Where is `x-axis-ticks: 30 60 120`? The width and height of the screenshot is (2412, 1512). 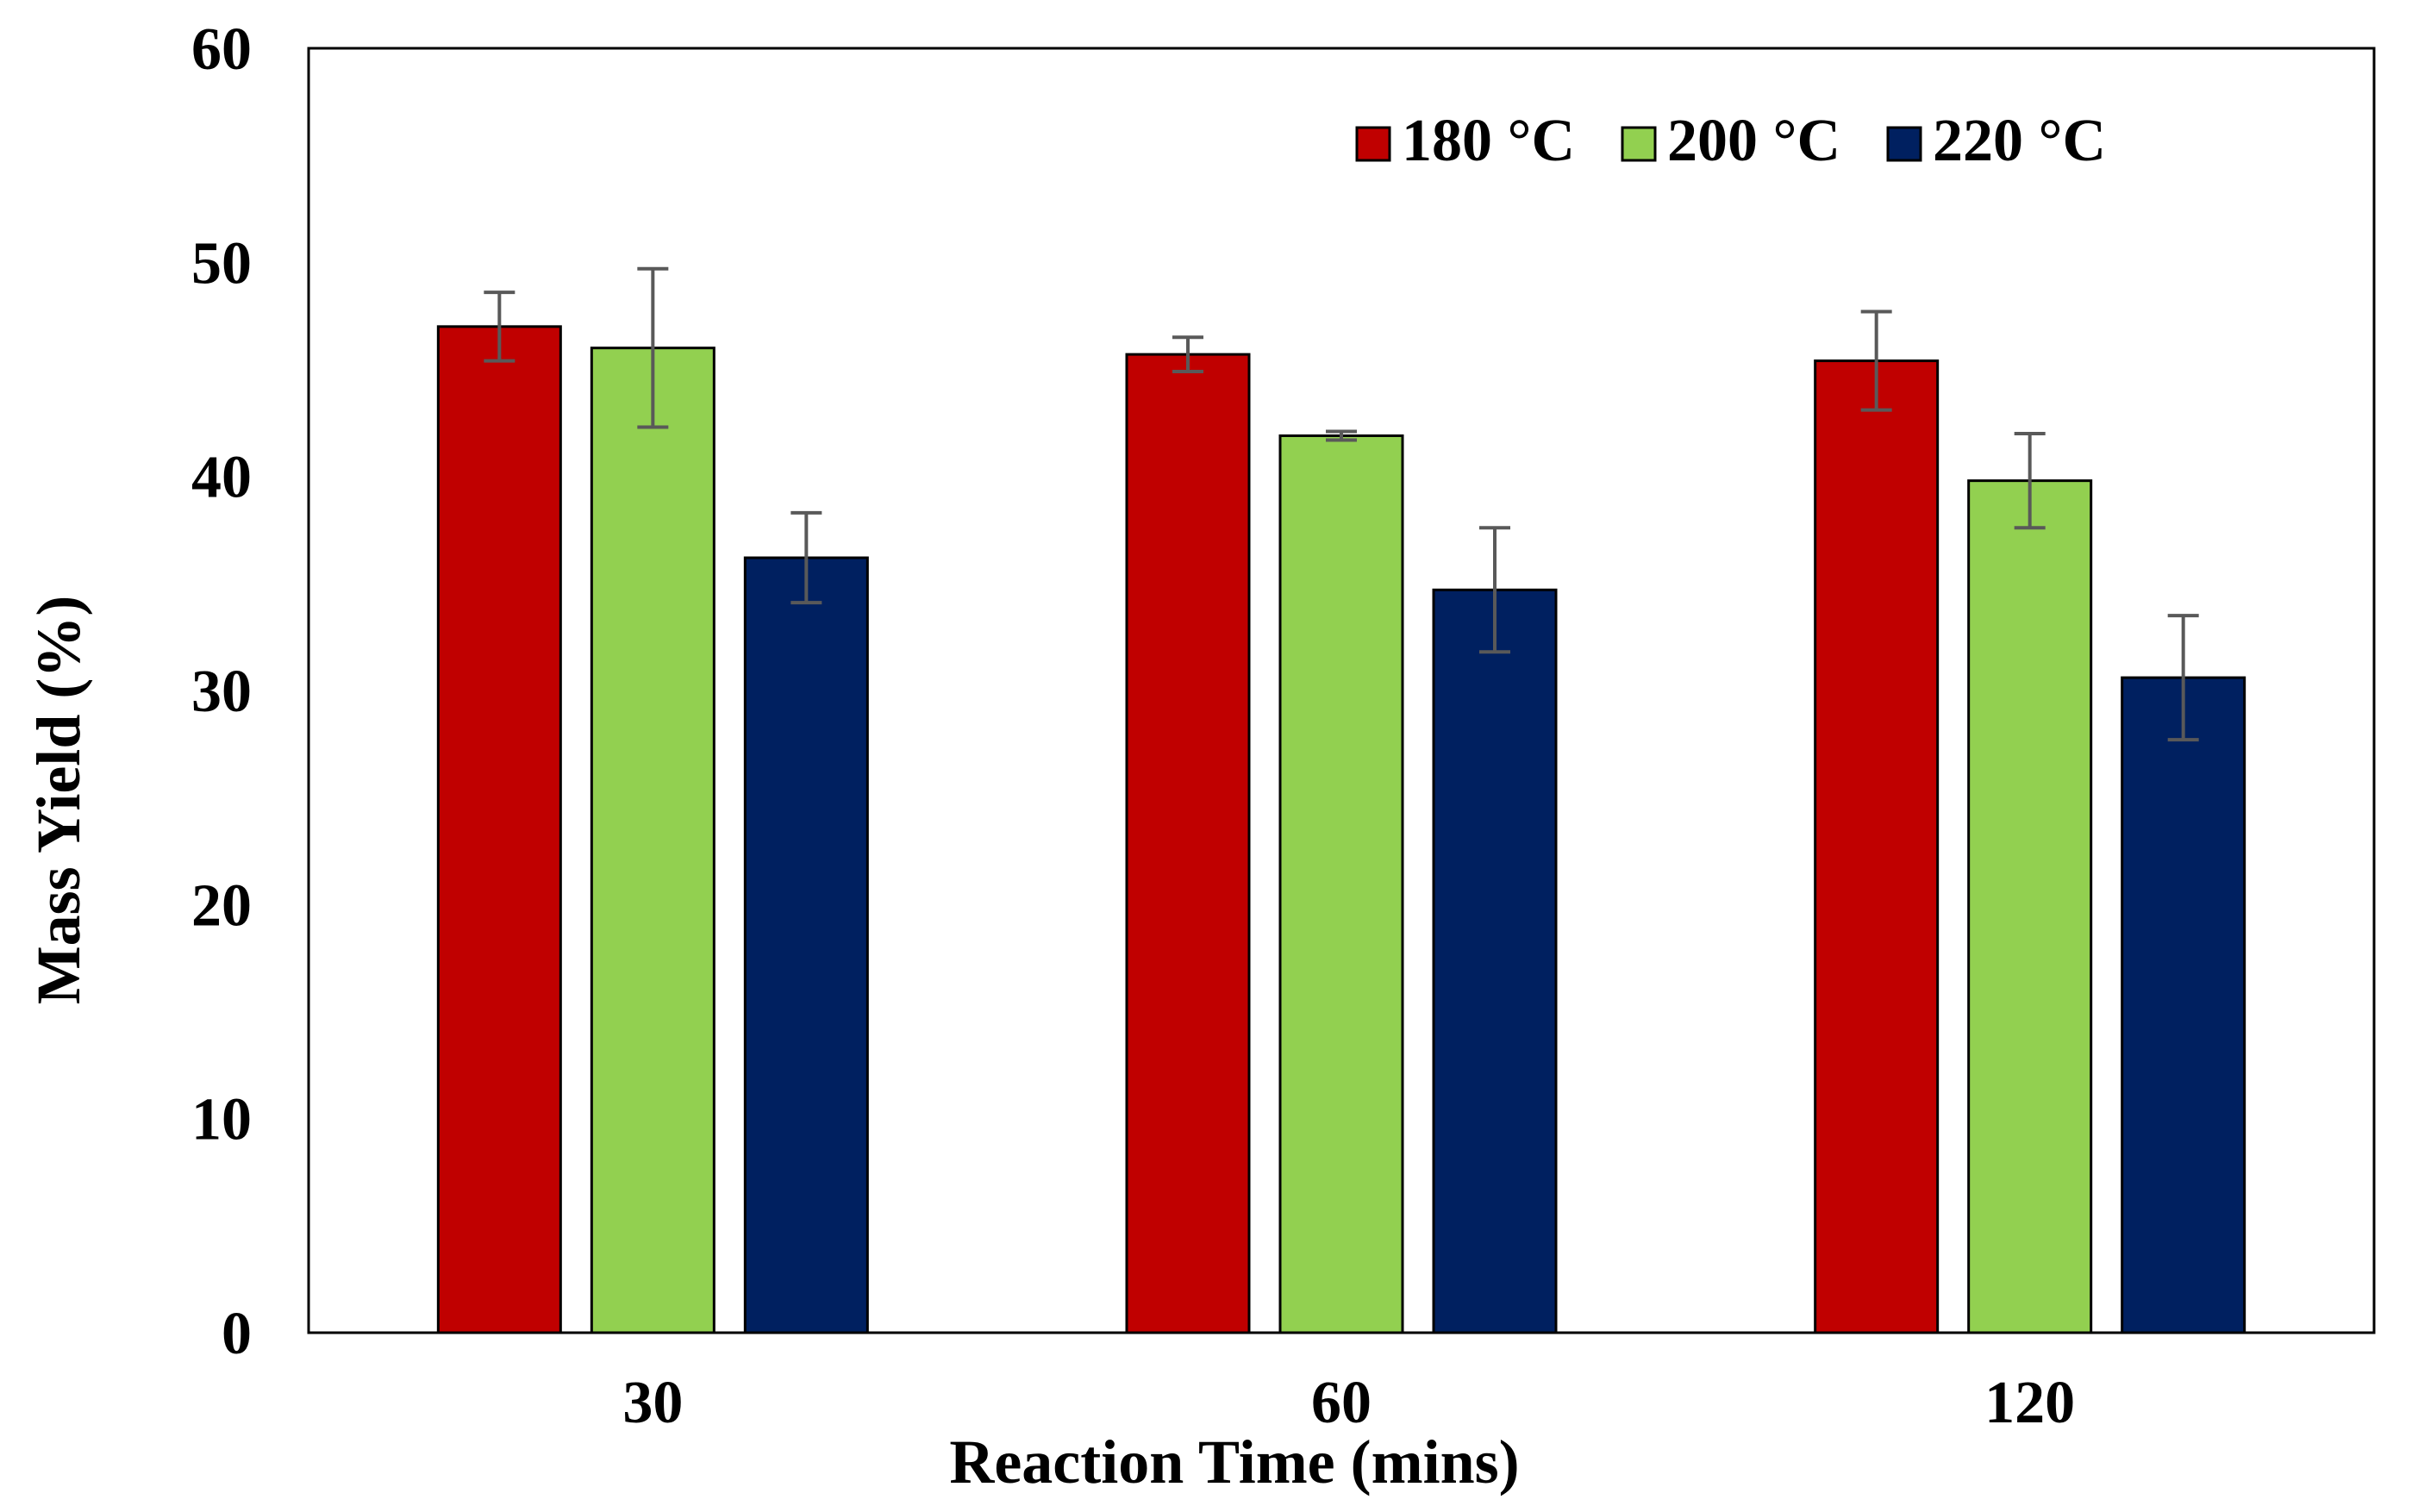
x-axis-ticks: 30 60 120 is located at coordinates (1349, 1403).